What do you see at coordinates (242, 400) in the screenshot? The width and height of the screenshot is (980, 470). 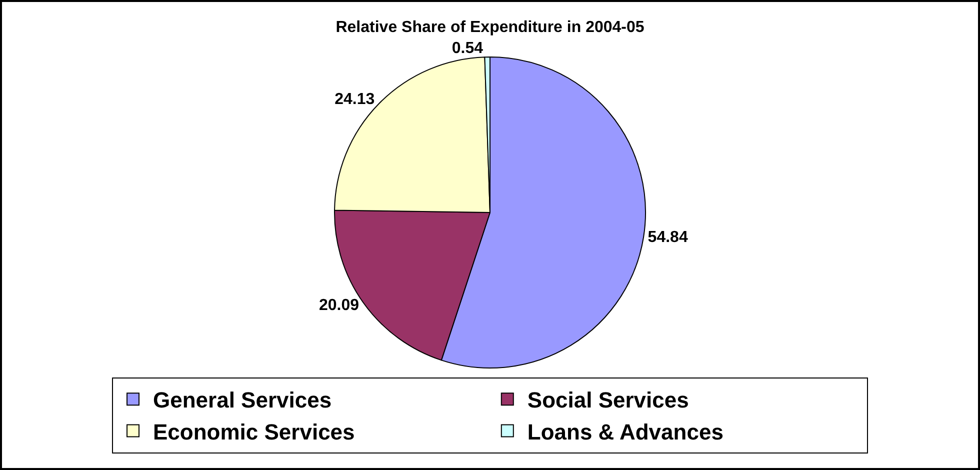 I see `legend-label: General Services` at bounding box center [242, 400].